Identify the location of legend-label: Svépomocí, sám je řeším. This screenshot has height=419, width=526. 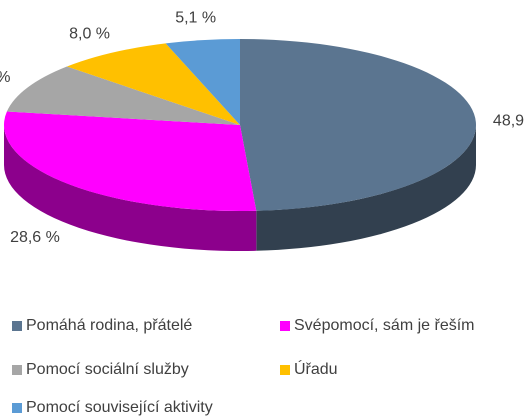
(384, 325).